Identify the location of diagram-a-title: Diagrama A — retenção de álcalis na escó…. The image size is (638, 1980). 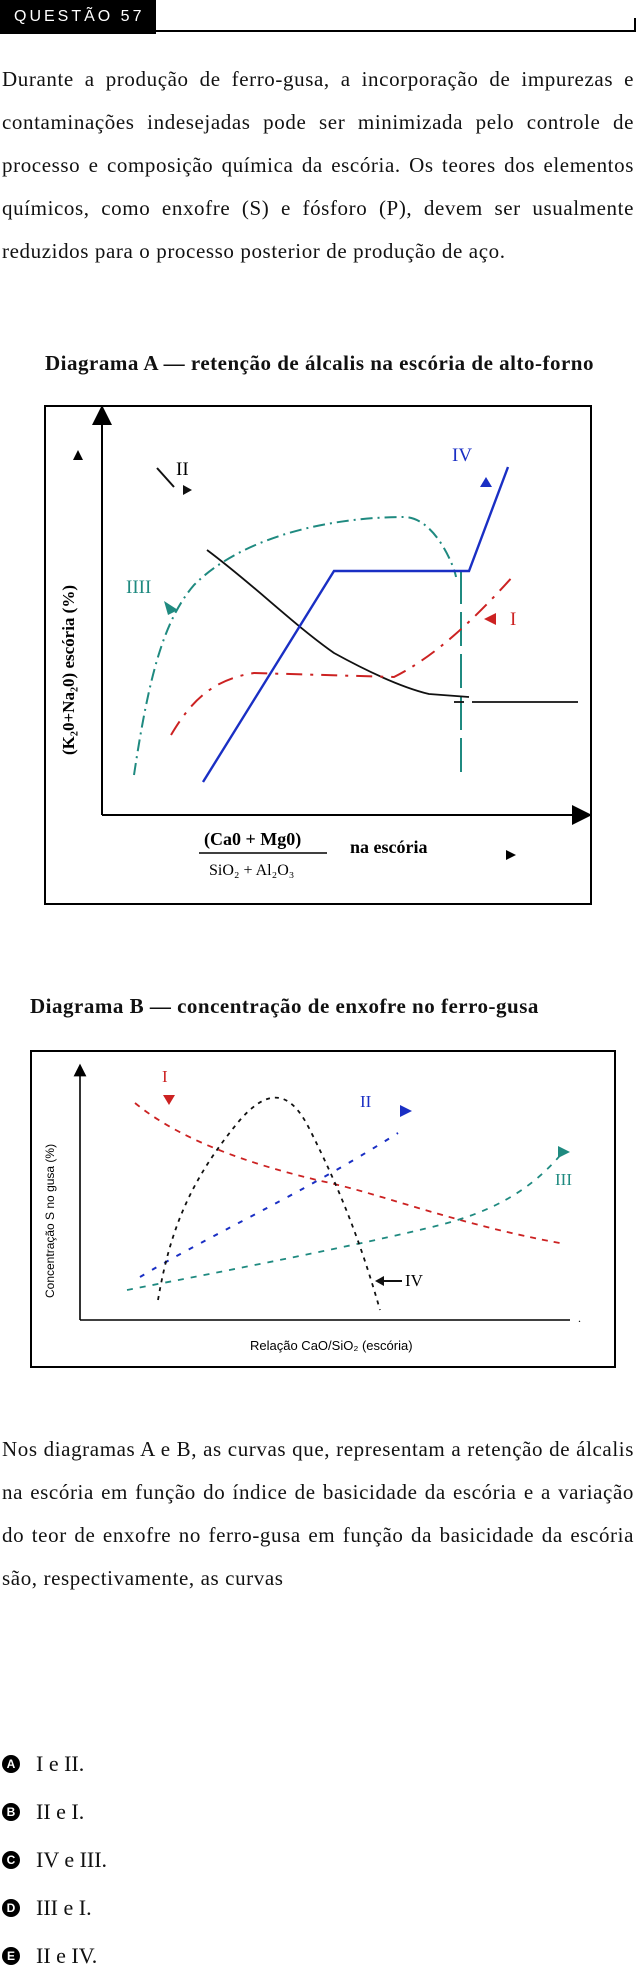
(319, 363).